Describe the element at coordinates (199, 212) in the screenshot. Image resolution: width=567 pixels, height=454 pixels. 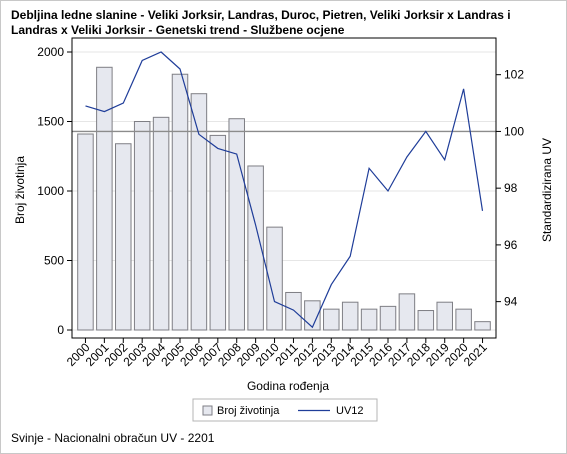
I see `bar-2006` at that location.